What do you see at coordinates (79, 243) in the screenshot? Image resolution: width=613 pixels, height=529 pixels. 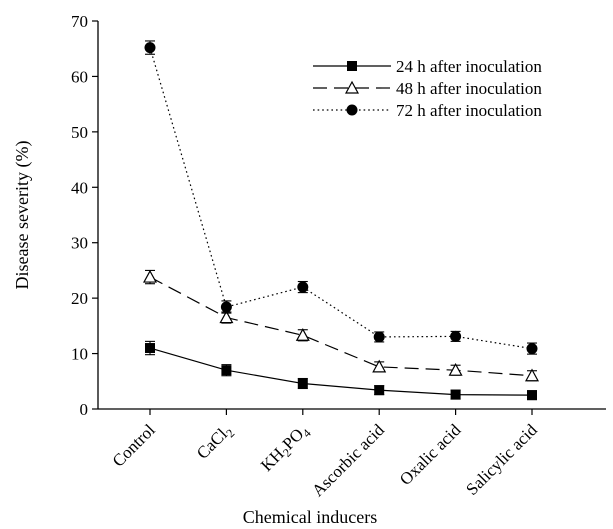 I see `y-tick-label: 30` at bounding box center [79, 243].